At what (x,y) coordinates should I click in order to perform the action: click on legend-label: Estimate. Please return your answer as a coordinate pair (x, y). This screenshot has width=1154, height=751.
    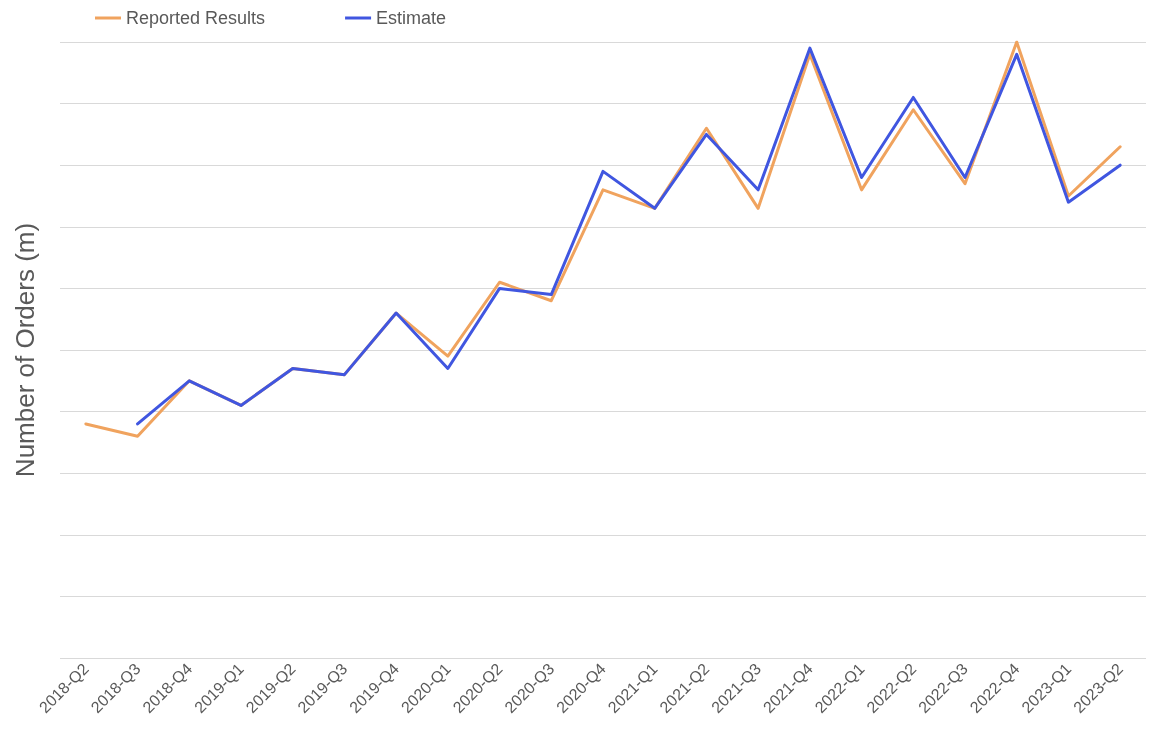
    Looking at the image, I should click on (411, 18).